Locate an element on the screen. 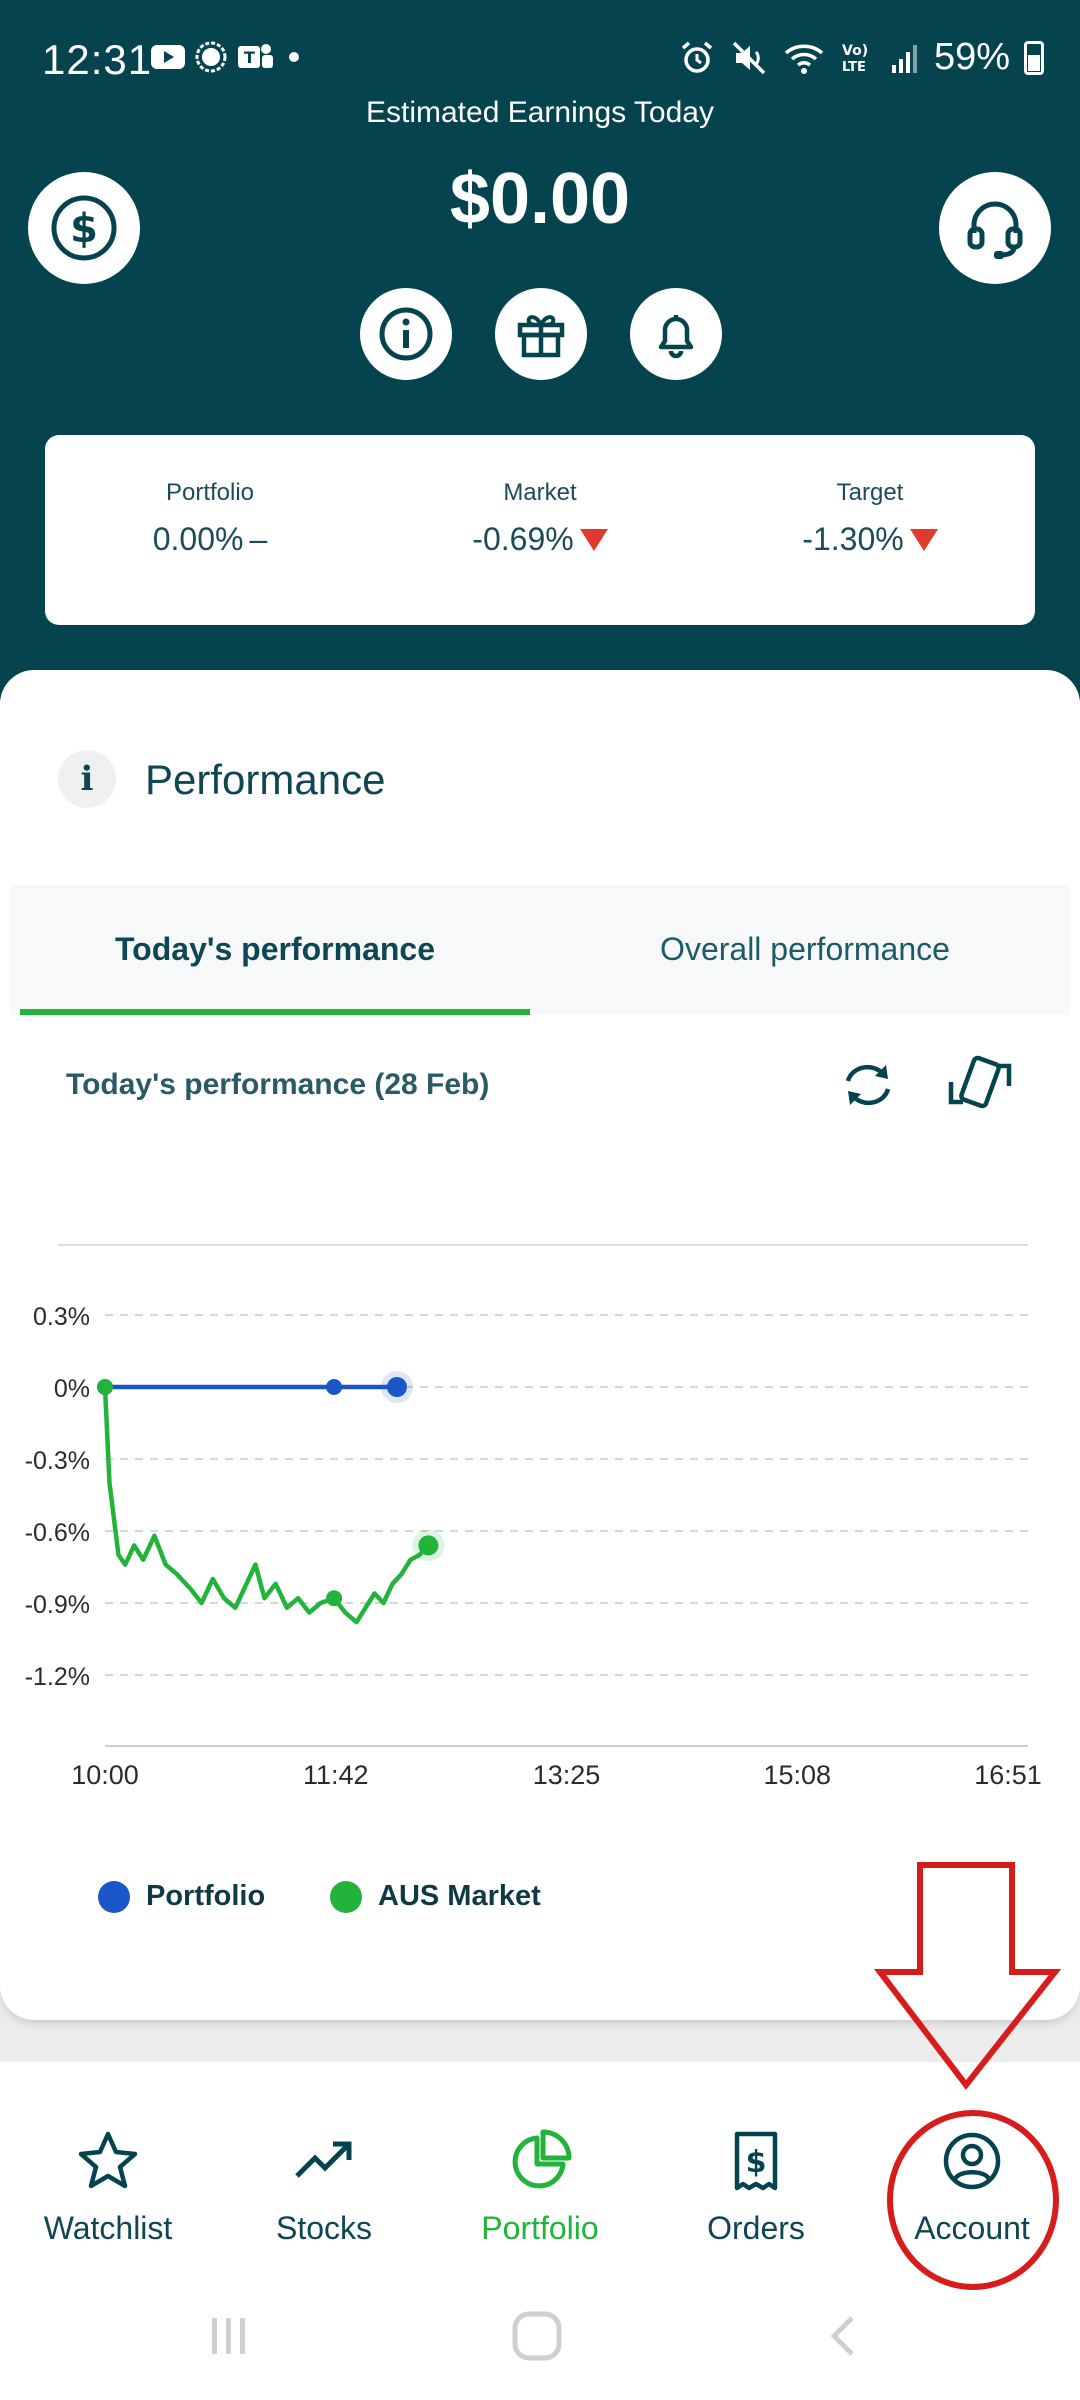 This screenshot has height=2400, width=1080. stat-target: Target -1.30% is located at coordinates (870, 530).